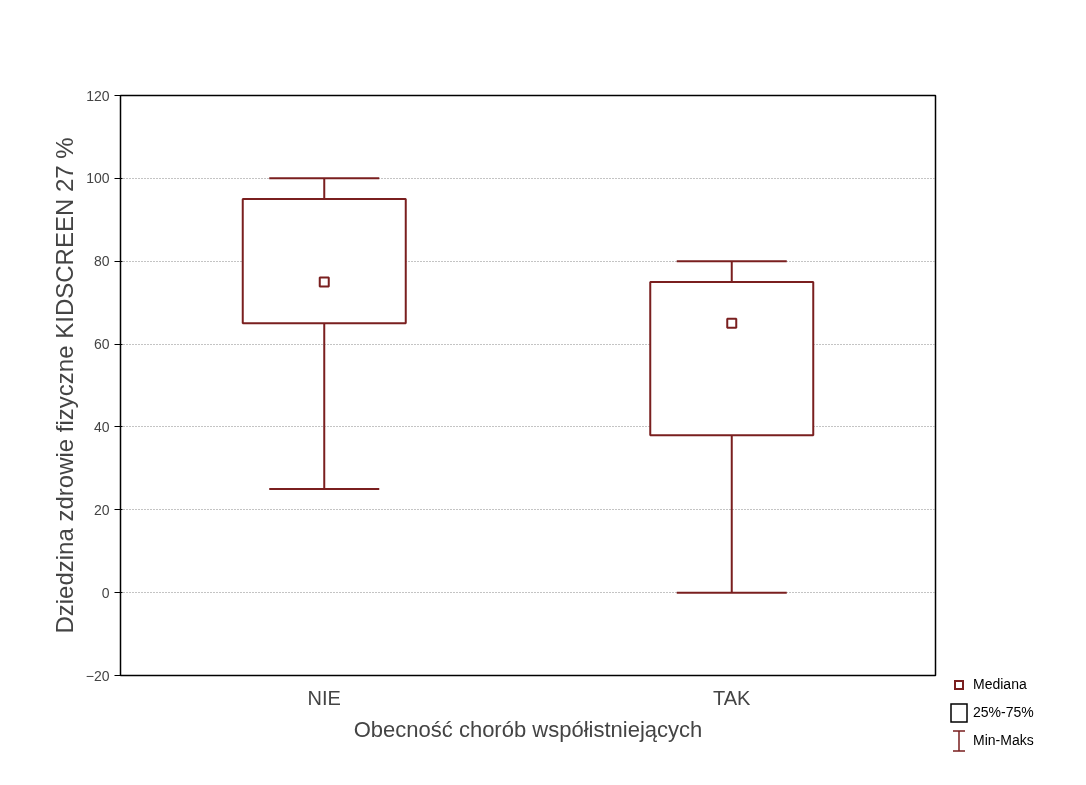 This screenshot has width=1086, height=785. What do you see at coordinates (101, 509) in the screenshot?
I see `y-tick-label: 20` at bounding box center [101, 509].